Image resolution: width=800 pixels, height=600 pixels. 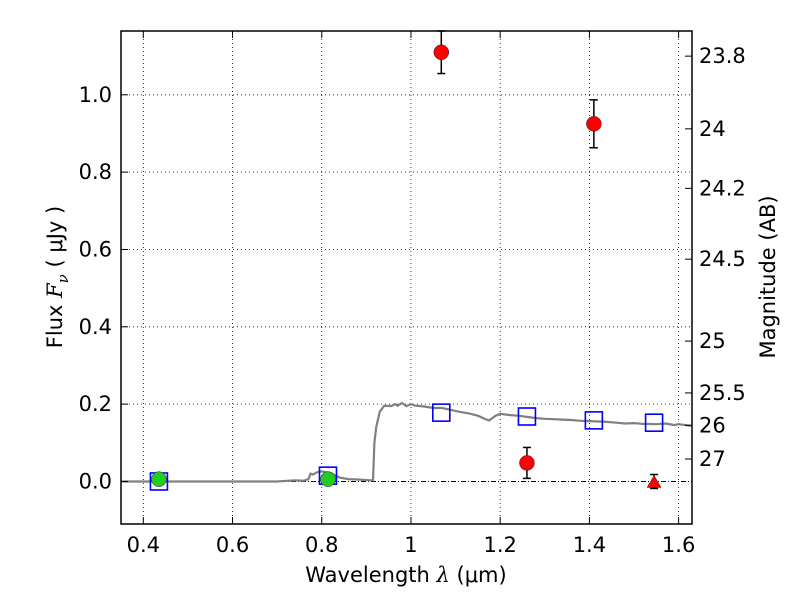 I want to click on x-tick-label: 0.8, so click(x=321, y=545).